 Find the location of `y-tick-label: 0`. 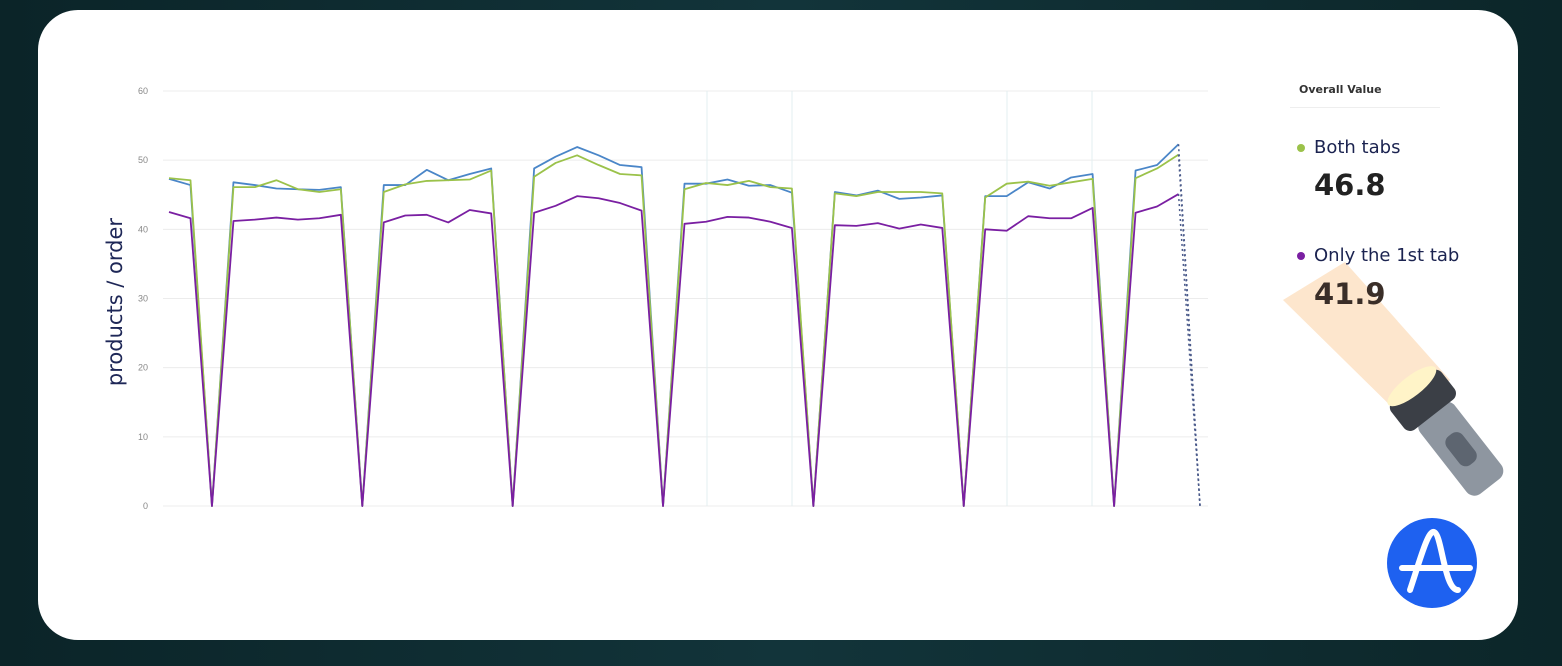

y-tick-label: 0 is located at coordinates (145, 506).